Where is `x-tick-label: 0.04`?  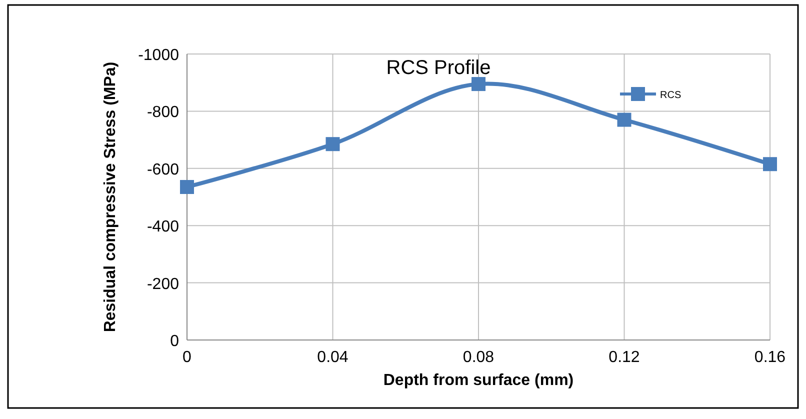
x-tick-label: 0.04 is located at coordinates (332, 357).